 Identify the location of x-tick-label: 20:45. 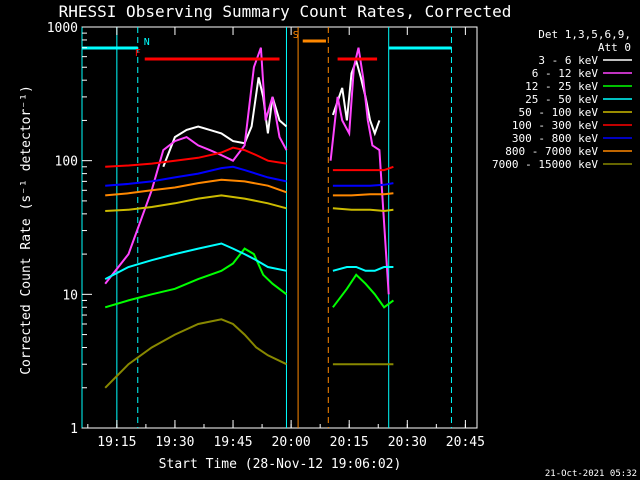
(465, 442).